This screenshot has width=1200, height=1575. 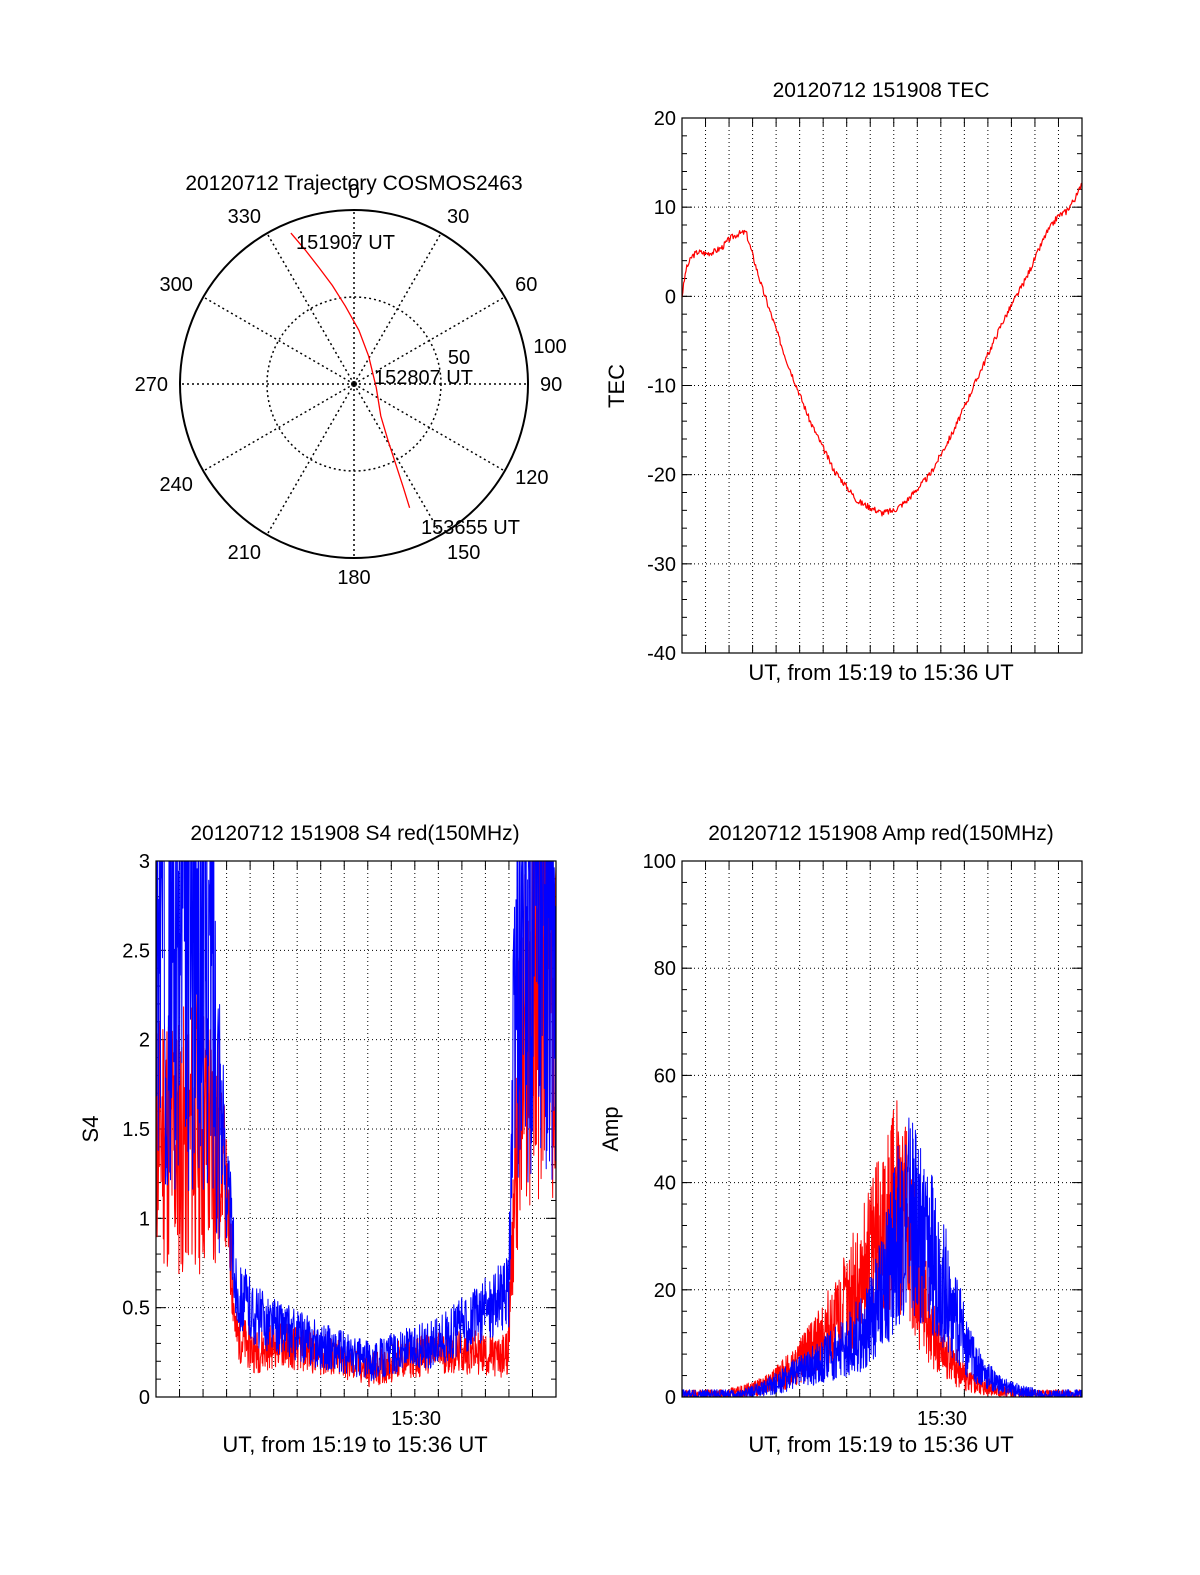 I want to click on polar-angle-label: 30, so click(x=458, y=217).